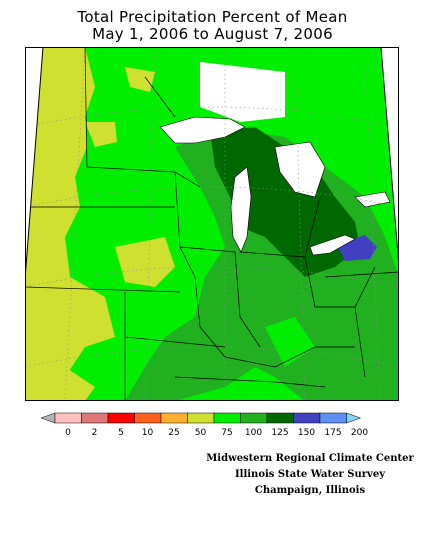 The width and height of the screenshot is (425, 550). What do you see at coordinates (359, 433) in the screenshot?
I see `legend-label: 200` at bounding box center [359, 433].